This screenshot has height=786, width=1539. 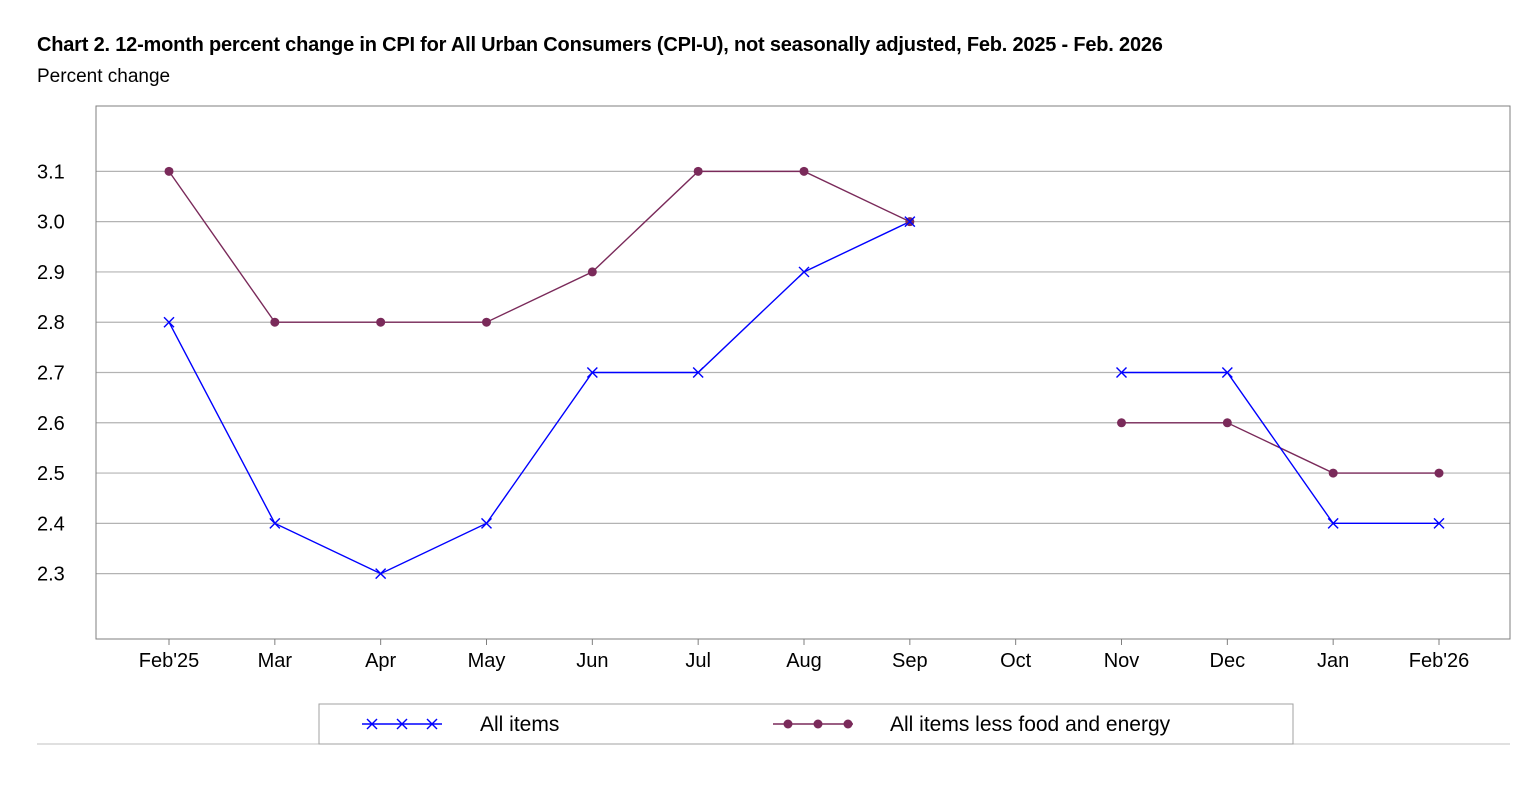 I want to click on y-tick-label: 2.5, so click(x=51, y=474).